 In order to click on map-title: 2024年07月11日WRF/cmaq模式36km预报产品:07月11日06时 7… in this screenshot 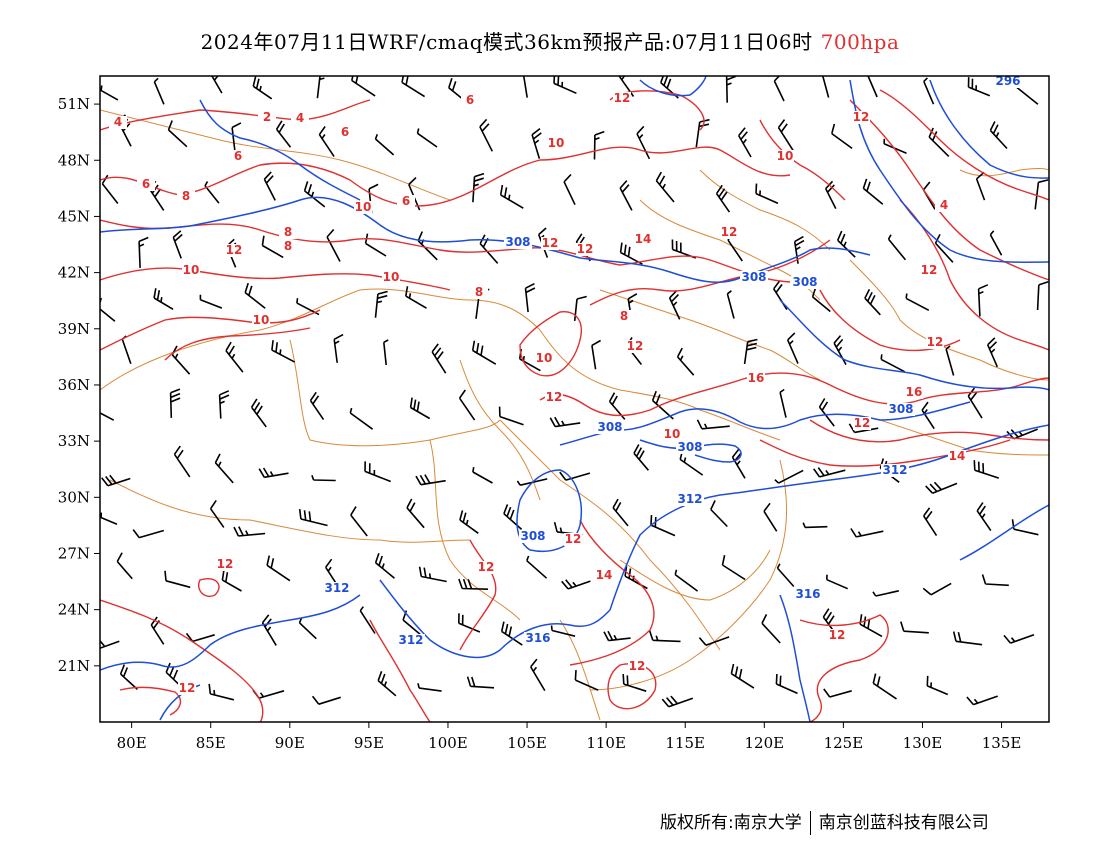, I will do `click(550, 40)`.